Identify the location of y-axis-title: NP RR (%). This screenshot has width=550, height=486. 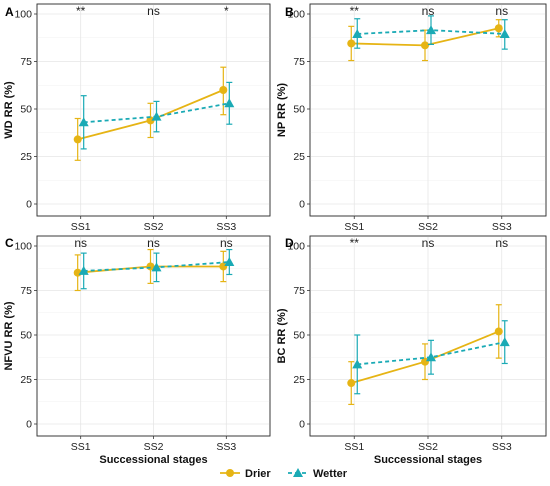
(282, 110).